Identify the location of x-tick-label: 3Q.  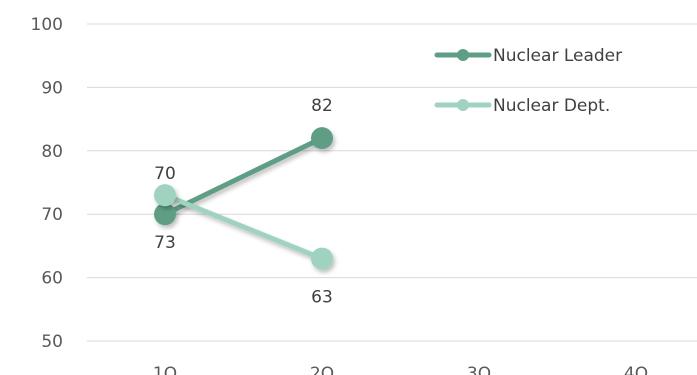
(479, 369).